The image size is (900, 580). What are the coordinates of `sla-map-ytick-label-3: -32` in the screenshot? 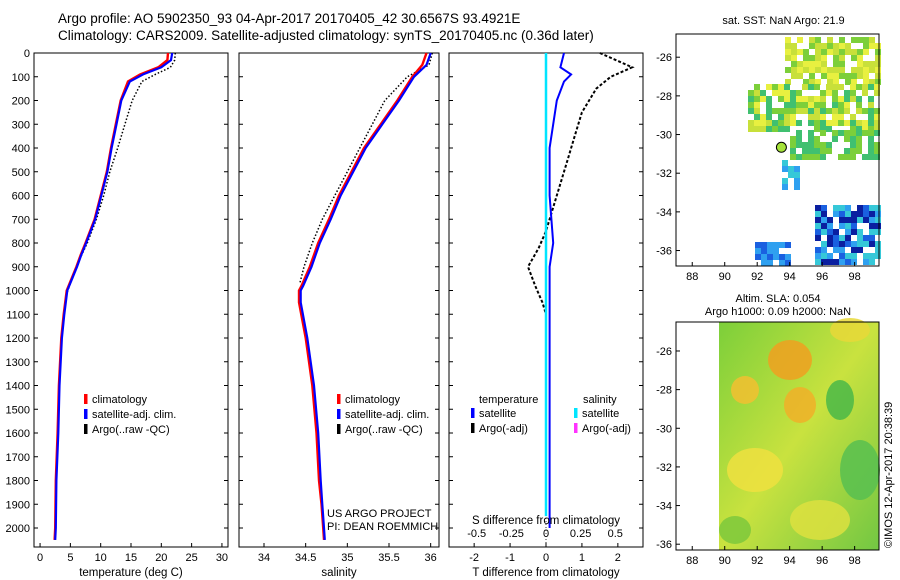 It's located at (664, 468).